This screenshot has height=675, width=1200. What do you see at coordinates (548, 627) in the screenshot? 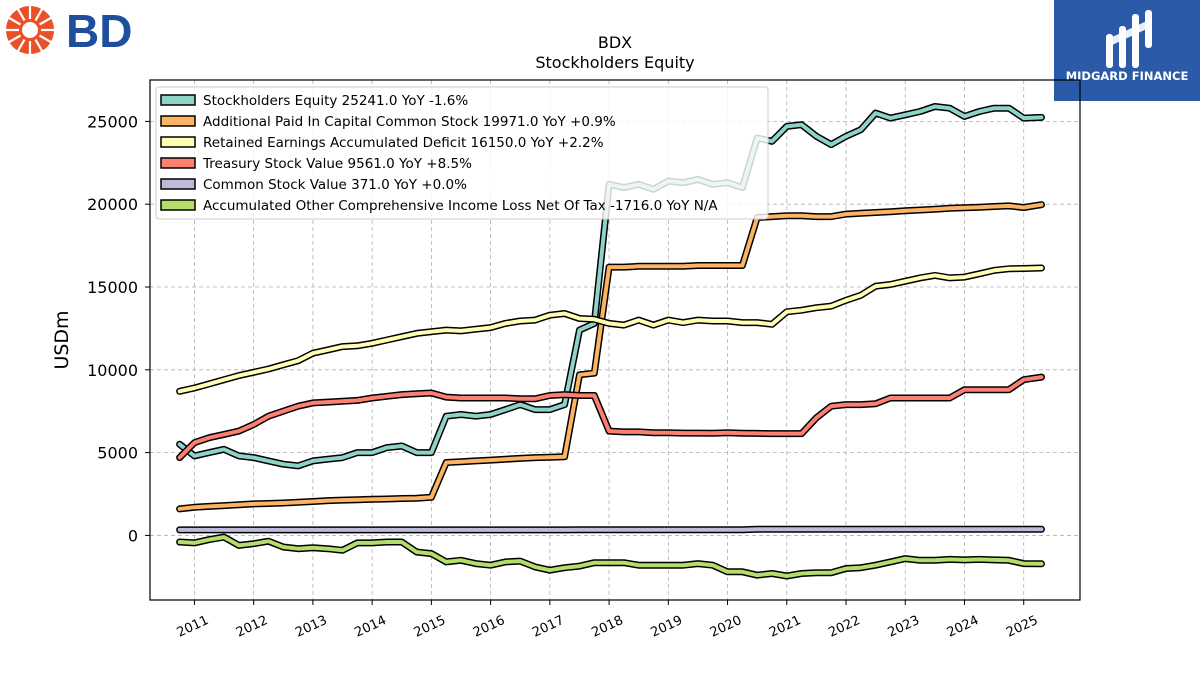
I see `x-tick-label: 2017` at bounding box center [548, 627].